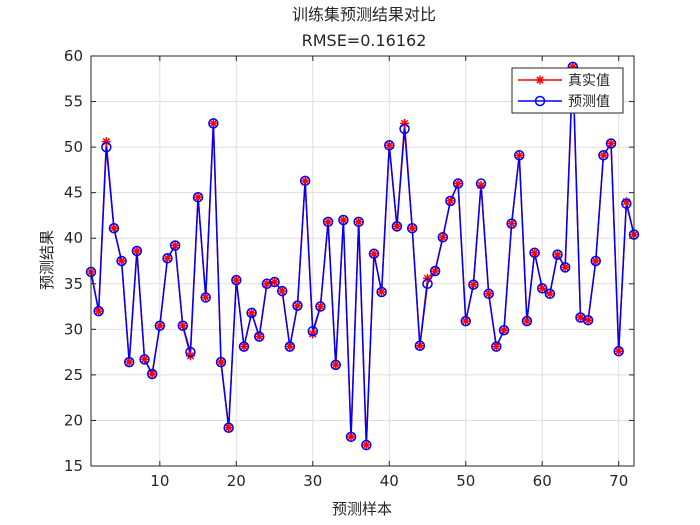  I want to click on x-tick-label: 30, so click(312, 481).